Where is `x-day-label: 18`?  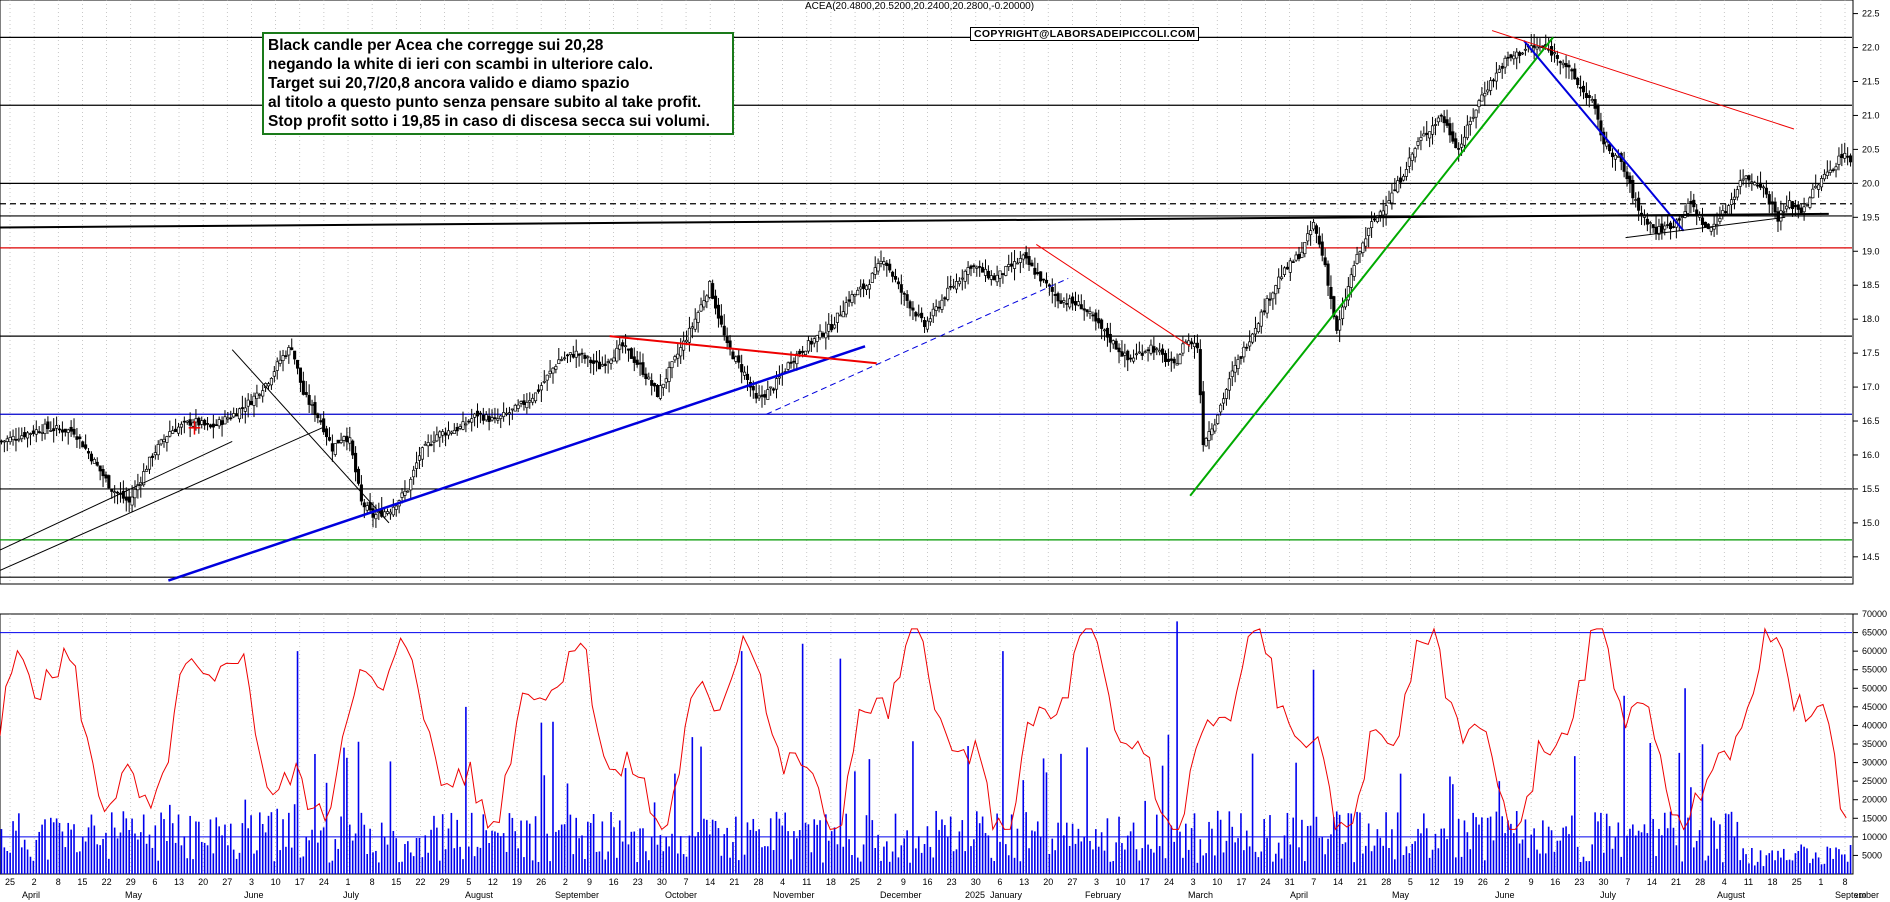 x-day-label: 18 is located at coordinates (1773, 882).